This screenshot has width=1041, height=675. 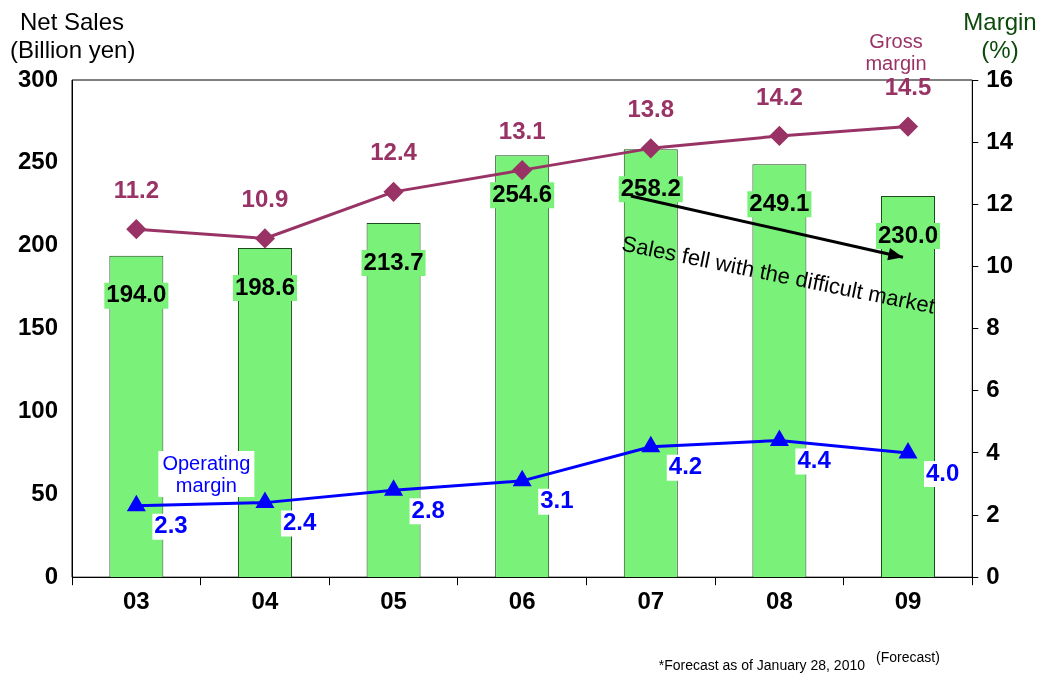 I want to click on x-tick-label: 06, so click(x=522, y=601).